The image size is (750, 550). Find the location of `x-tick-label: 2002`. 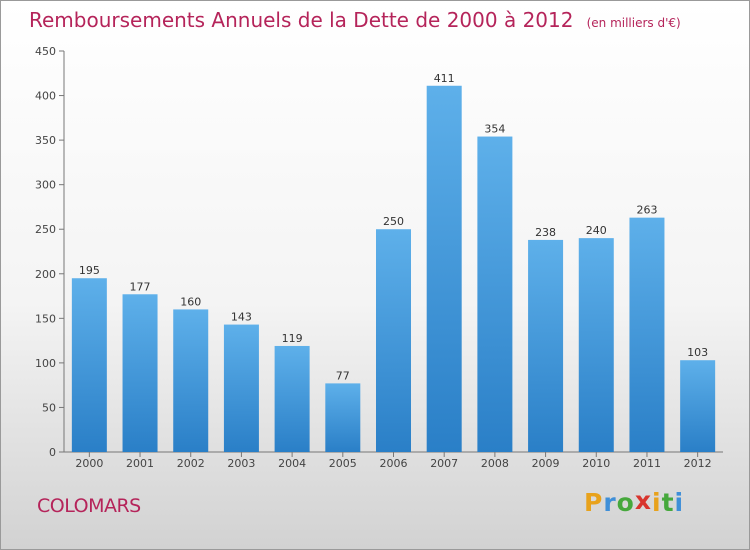

x-tick-label: 2002 is located at coordinates (191, 463).